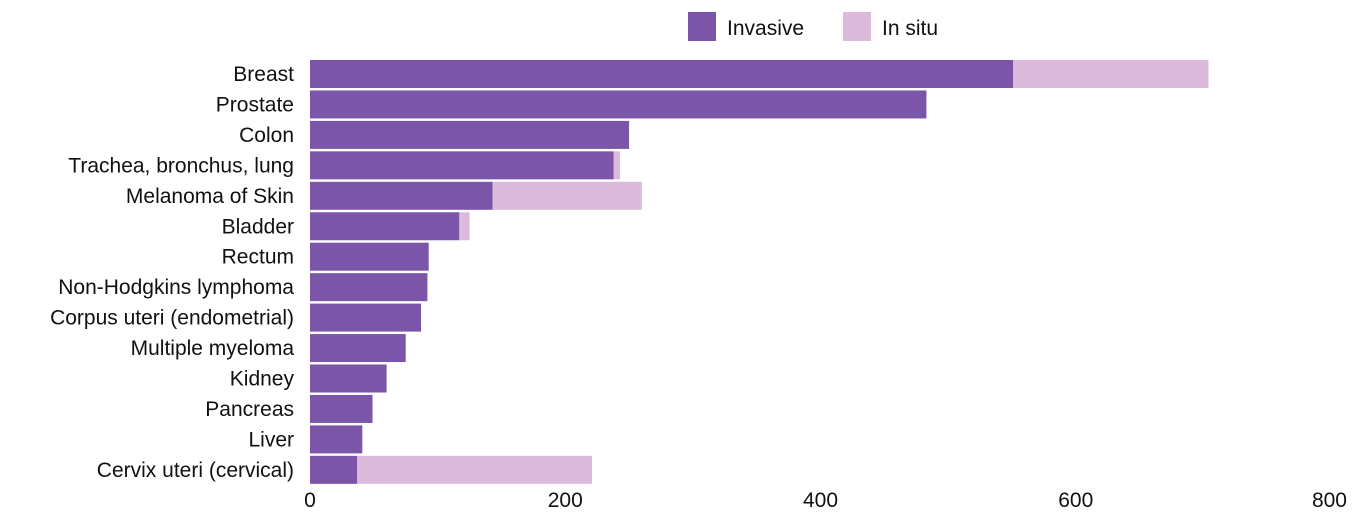 The height and width of the screenshot is (519, 1371). What do you see at coordinates (475, 469) in the screenshot?
I see `bar-in-situ-cervix-uteri-cervical` at bounding box center [475, 469].